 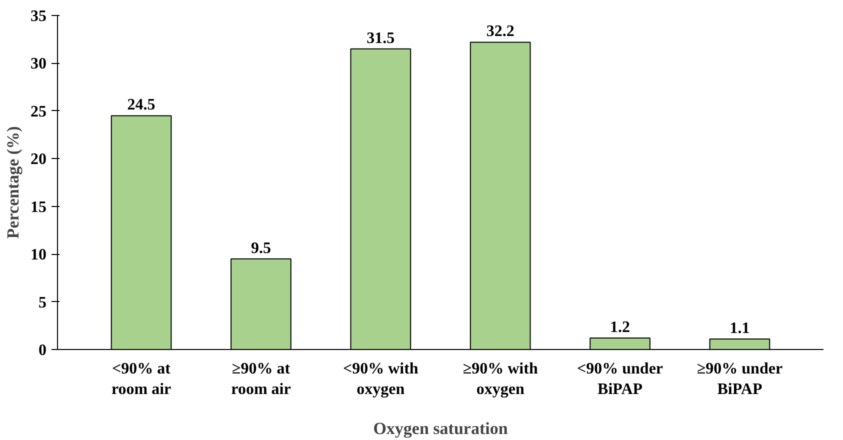 I want to click on data-label: 31.5, so click(x=380, y=38).